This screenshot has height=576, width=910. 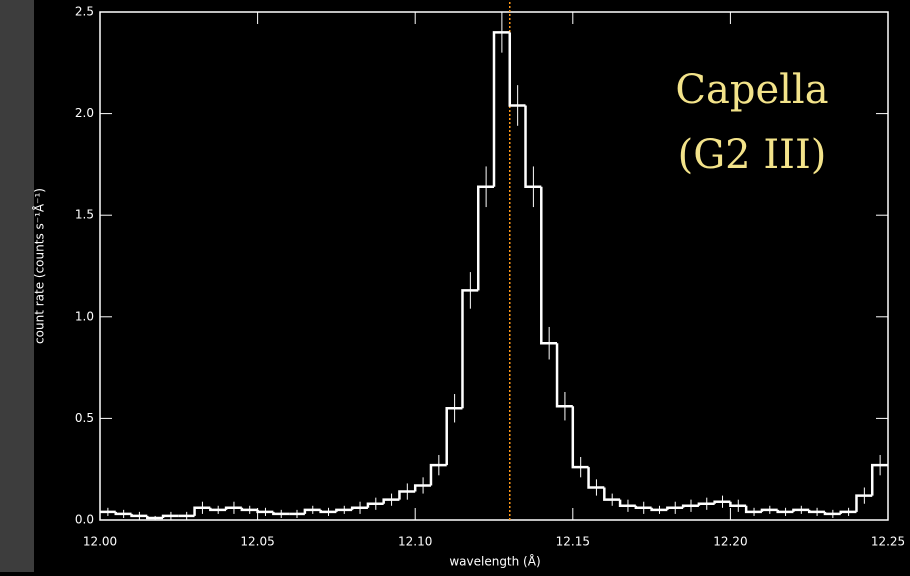 I want to click on y-tick-label: 1.0, so click(x=84, y=316).